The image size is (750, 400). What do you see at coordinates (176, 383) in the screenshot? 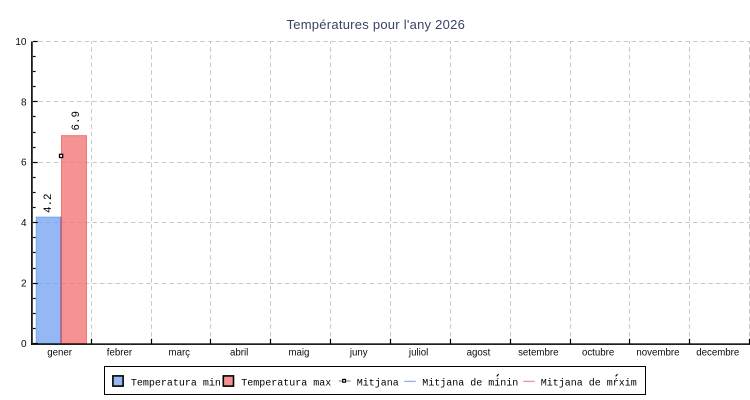
I see `svg-text: Temperatura min` at bounding box center [176, 383].